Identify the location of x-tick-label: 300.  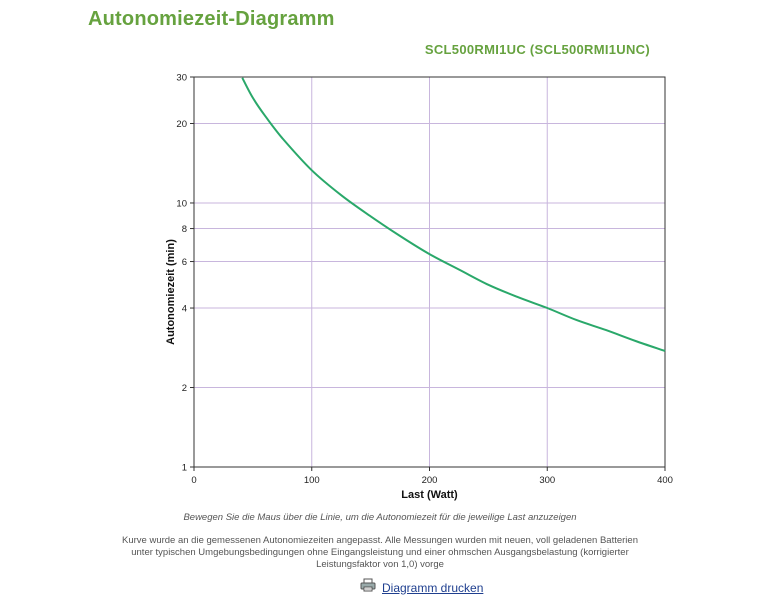
(547, 480).